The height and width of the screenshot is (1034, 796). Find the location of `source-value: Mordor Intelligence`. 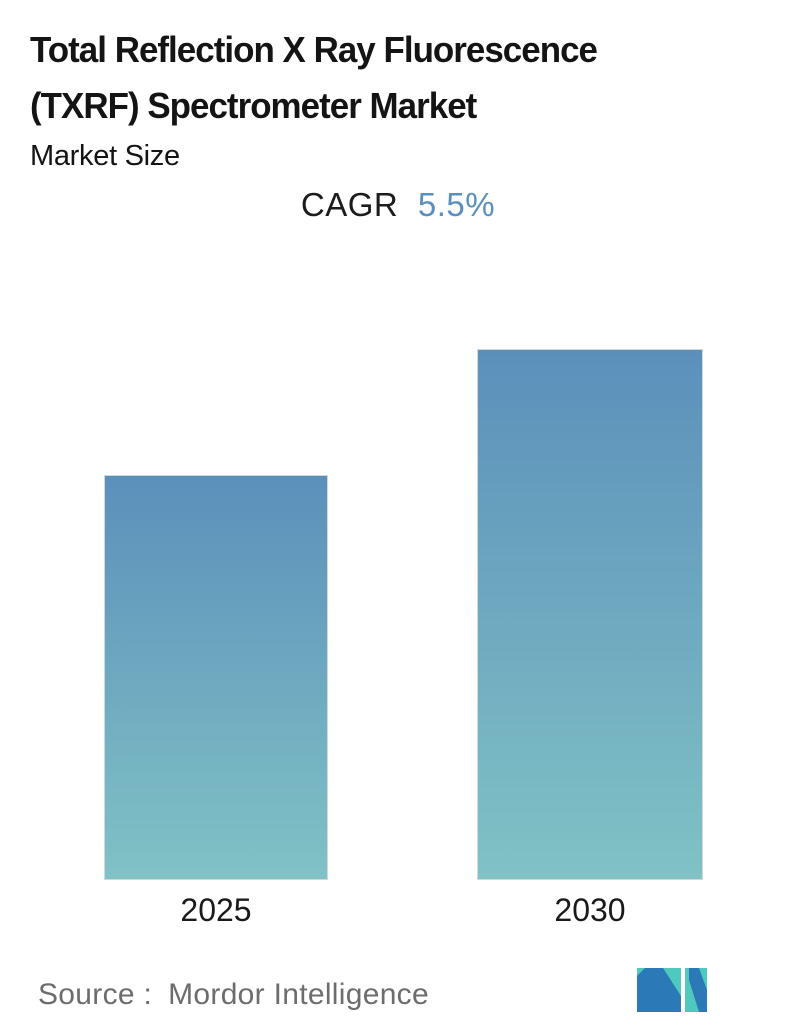

source-value: Mordor Intelligence is located at coordinates (298, 994).